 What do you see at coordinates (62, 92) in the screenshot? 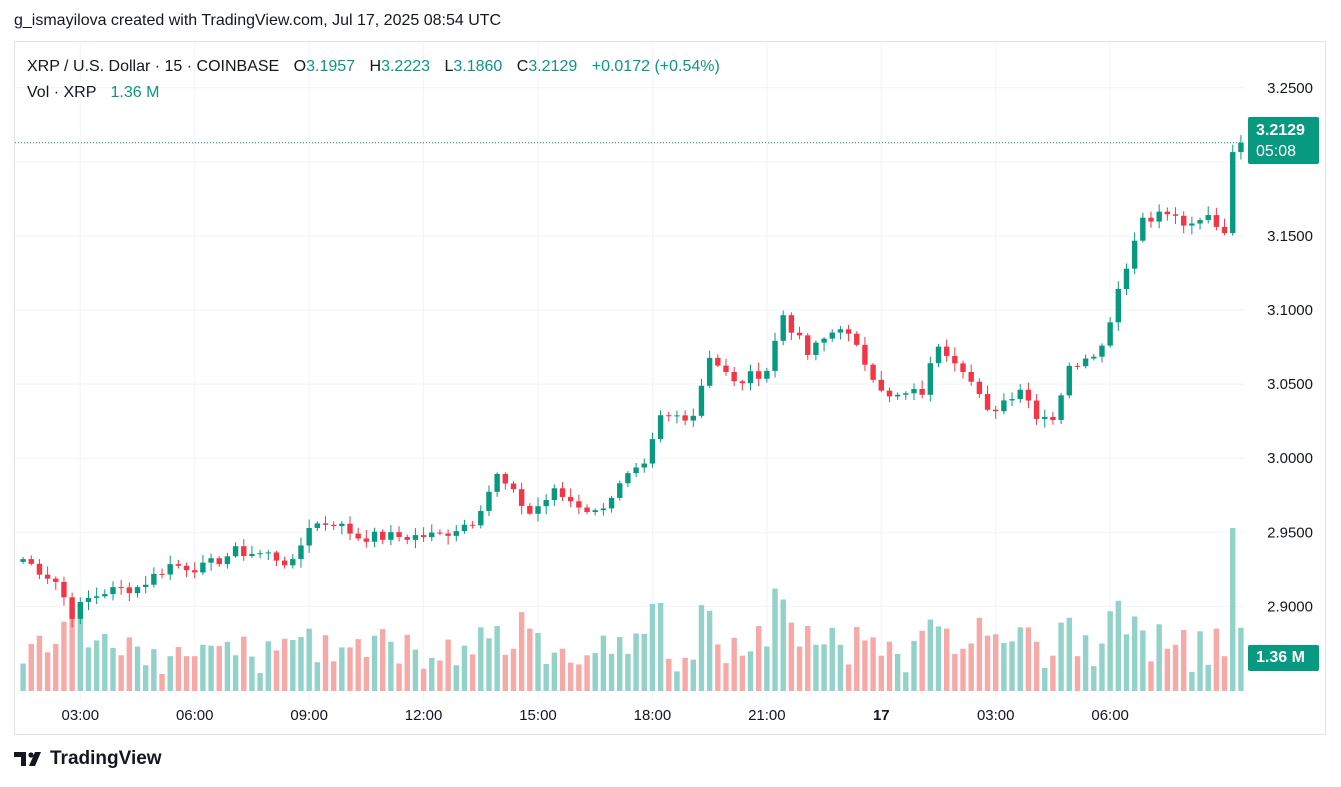
I see `legend-vol-label: Vol · XRP` at bounding box center [62, 92].